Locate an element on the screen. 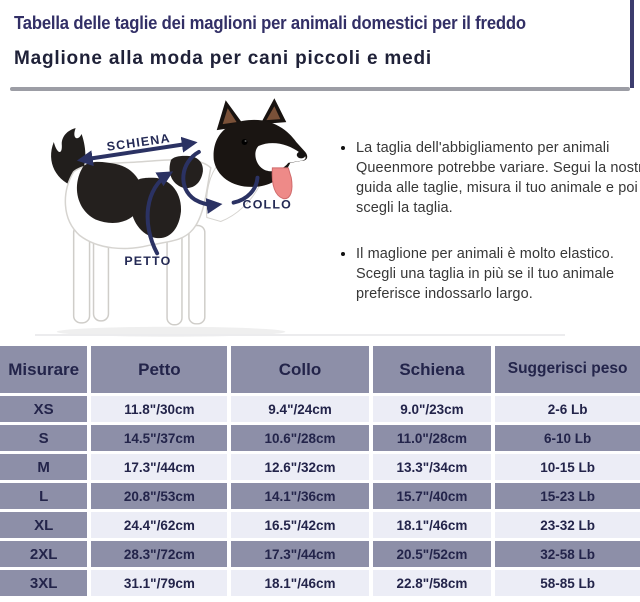 Image resolution: width=640 pixels, height=602 pixels. size-cell: M is located at coordinates (44, 467).